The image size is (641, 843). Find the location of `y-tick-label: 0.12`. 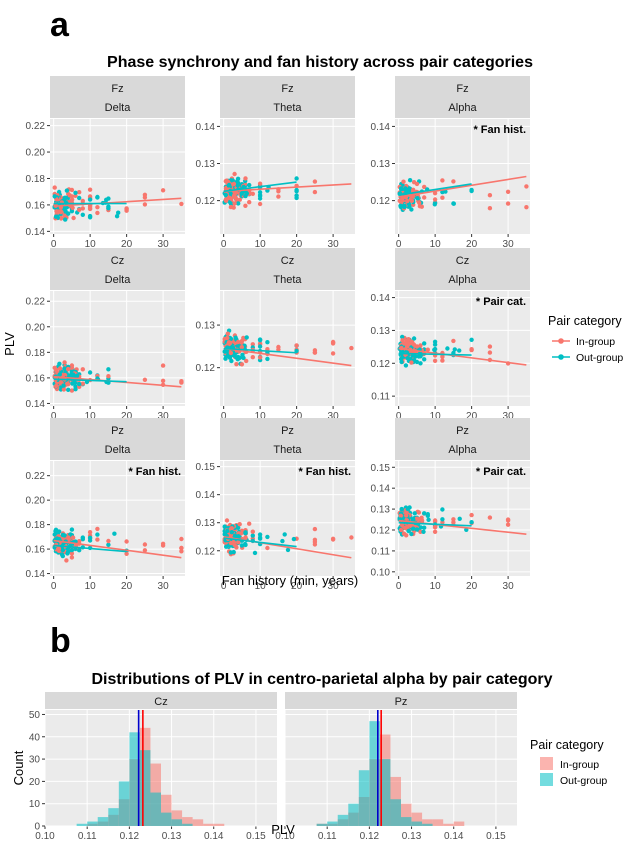

y-tick-label: 0.12 is located at coordinates (381, 364).